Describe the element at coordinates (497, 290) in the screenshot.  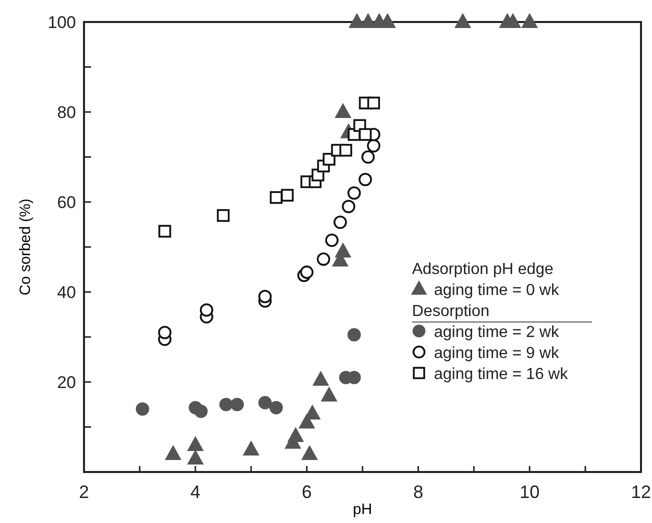
I see `legend-label: aging time = 0 wk` at that location.